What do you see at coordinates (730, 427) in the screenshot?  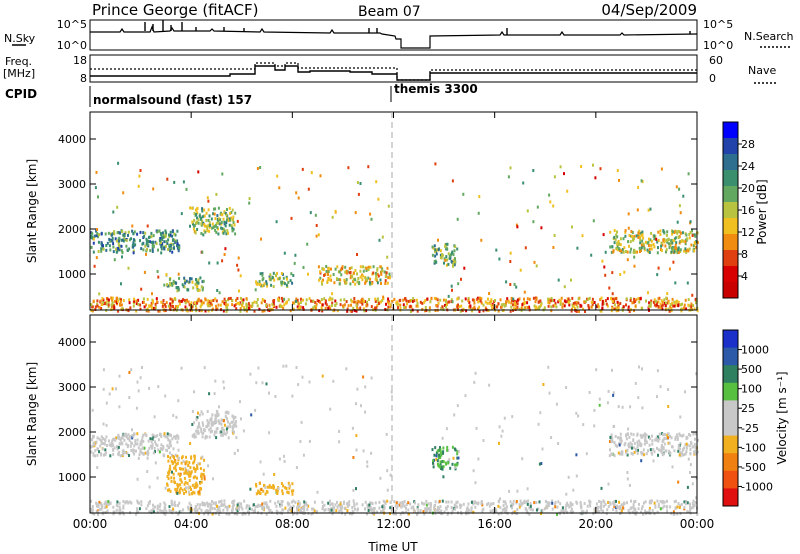 I see `colorbar-cell` at bounding box center [730, 427].